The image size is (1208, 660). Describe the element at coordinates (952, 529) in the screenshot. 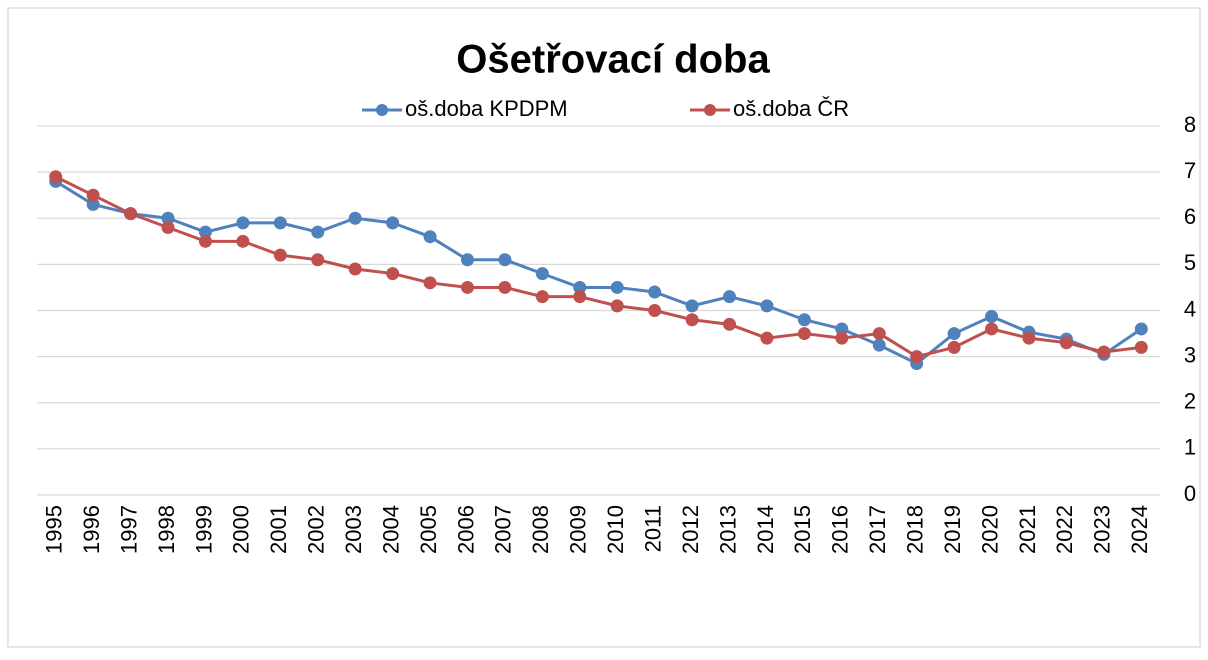

I see `x-tick-label: 2019` at that location.